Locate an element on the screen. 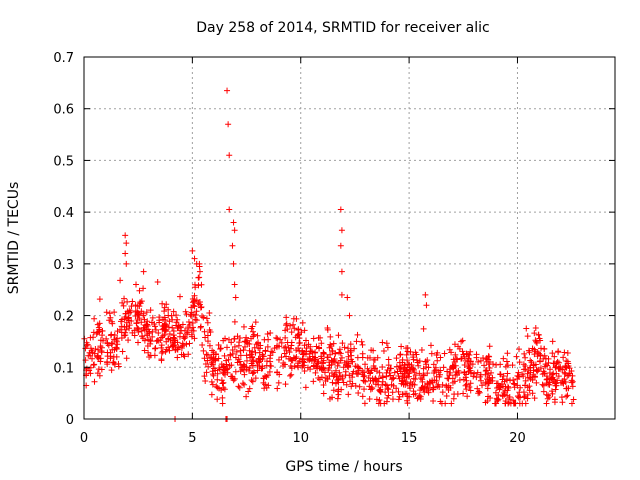  y-tick-label: 0.4 is located at coordinates (63, 213).